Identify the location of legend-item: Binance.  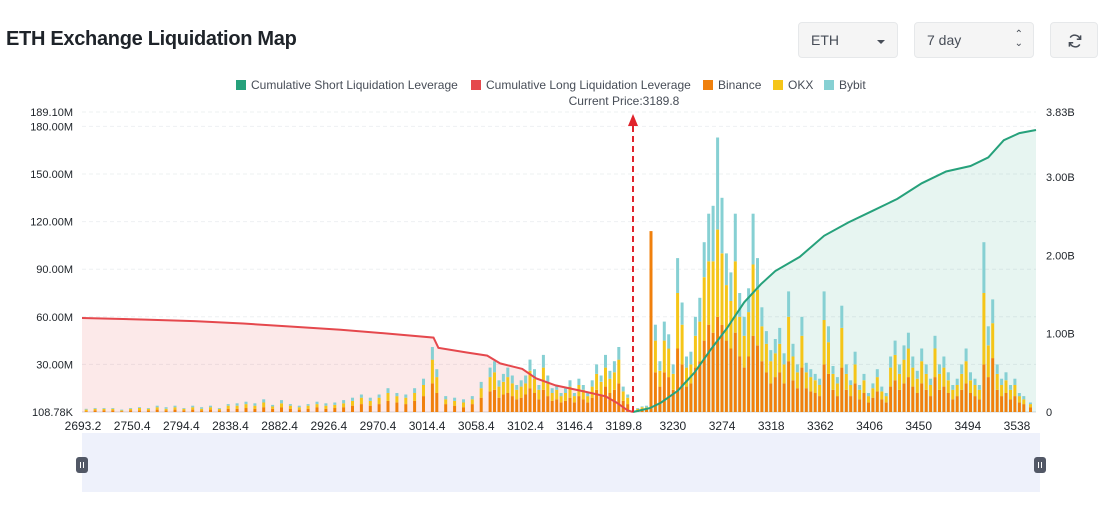
(732, 85).